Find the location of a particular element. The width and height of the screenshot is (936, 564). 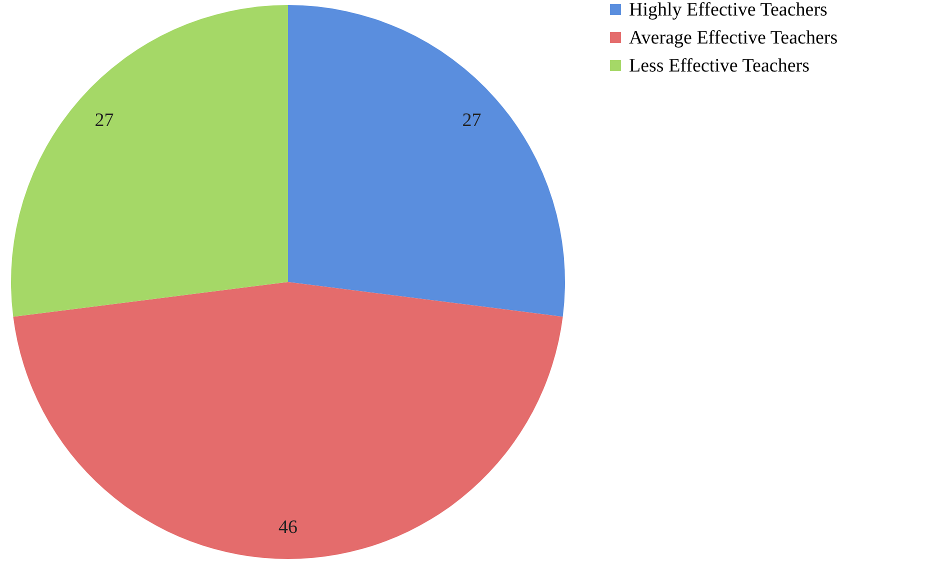

data-label: 46 is located at coordinates (288, 527).